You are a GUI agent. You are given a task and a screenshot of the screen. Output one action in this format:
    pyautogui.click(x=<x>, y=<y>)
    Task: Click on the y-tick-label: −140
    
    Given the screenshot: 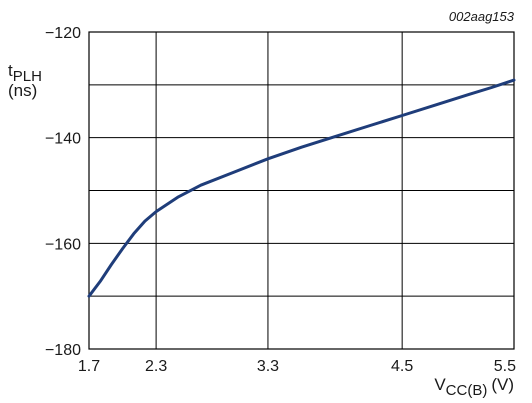 What is the action you would take?
    pyautogui.click(x=63, y=139)
    